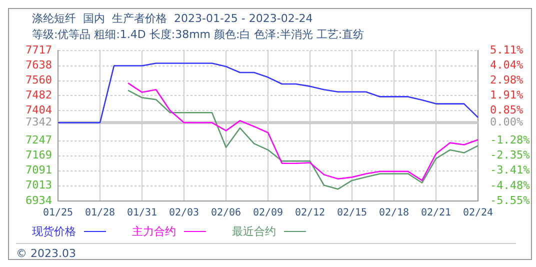  I want to click on y2-tick-label: -2.35%, so click(510, 155).